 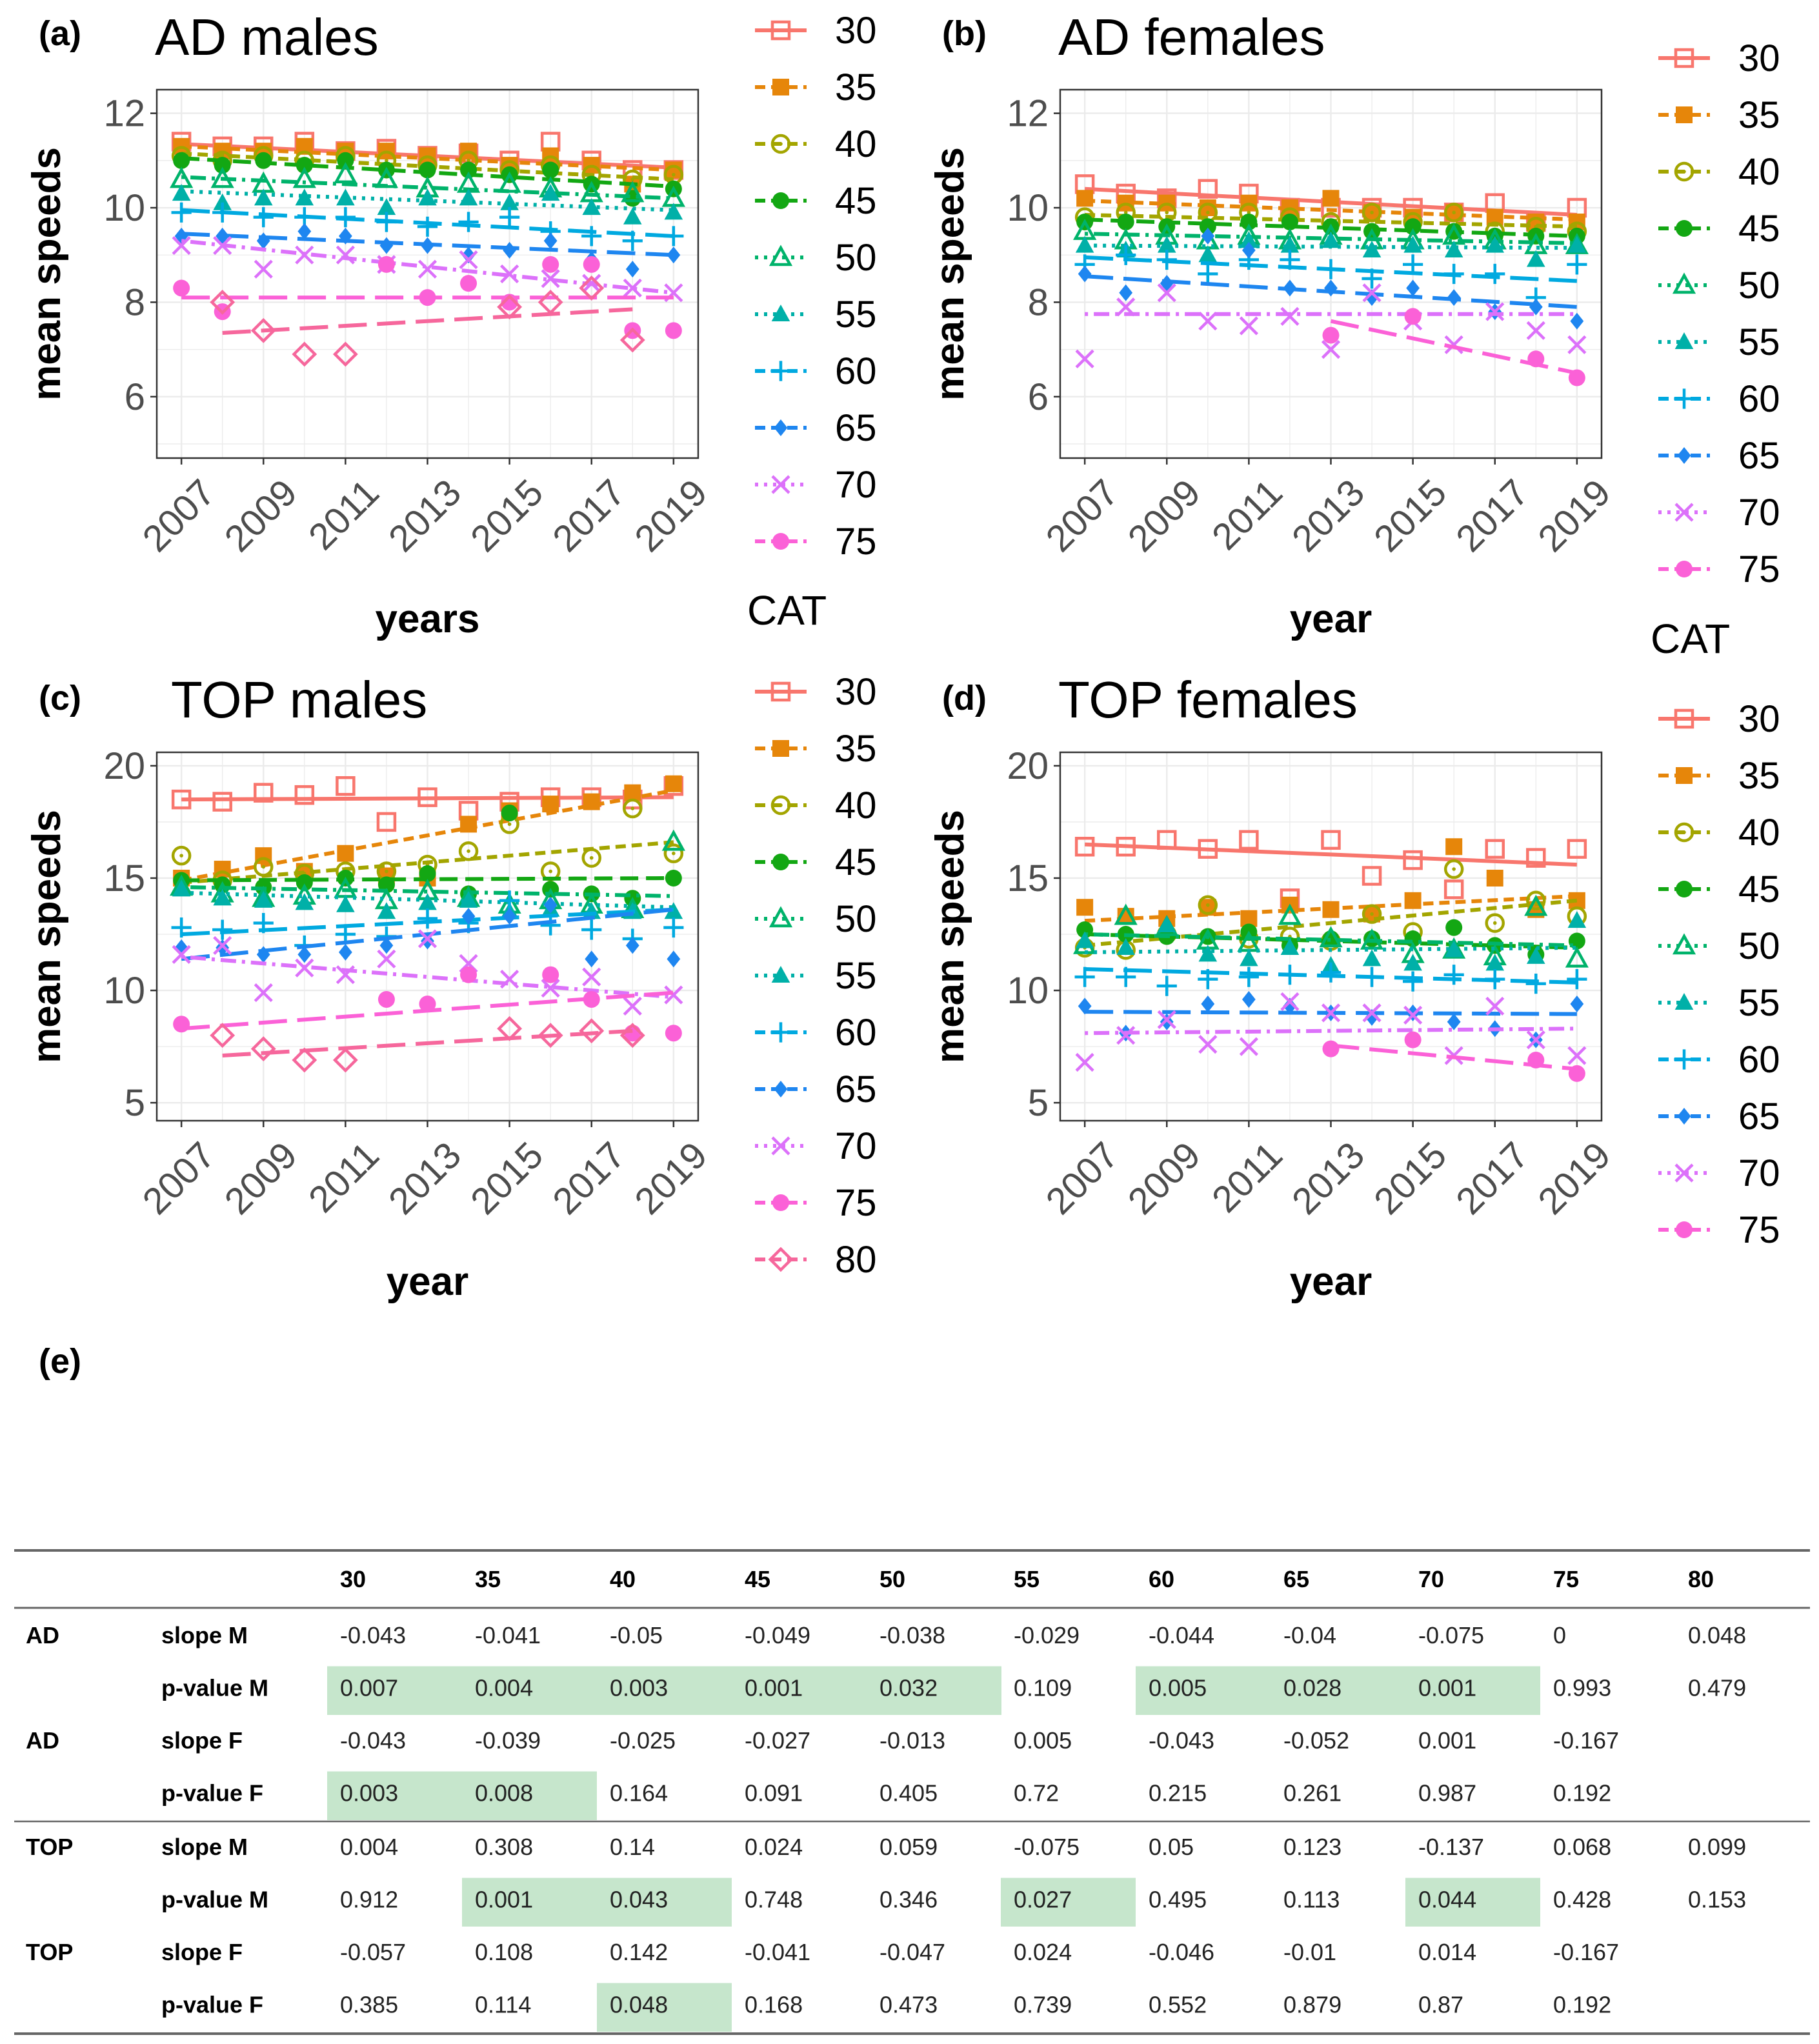 I want to click on table-row-label: slope M, so click(x=204, y=1635).